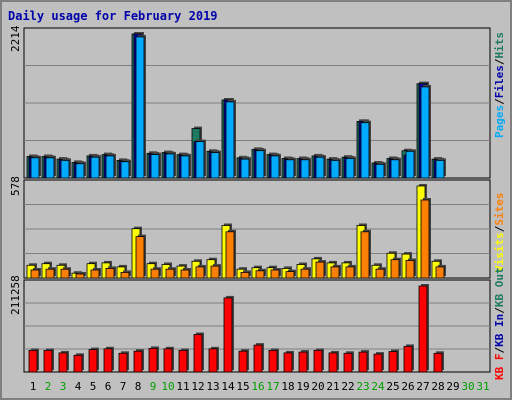 The image size is (512, 400). What do you see at coordinates (499, 367) in the screenshot?
I see `legend-kb-f: KB F` at bounding box center [499, 367].